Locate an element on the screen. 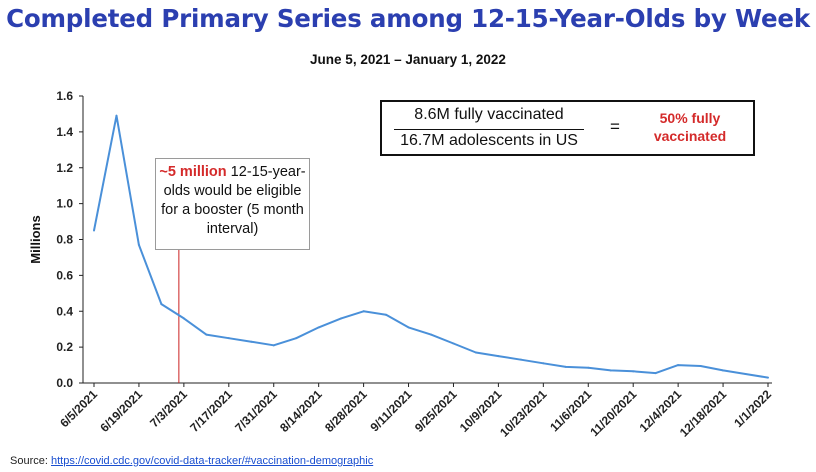  x-tick-label: 8/28/2021 is located at coordinates (346, 411).